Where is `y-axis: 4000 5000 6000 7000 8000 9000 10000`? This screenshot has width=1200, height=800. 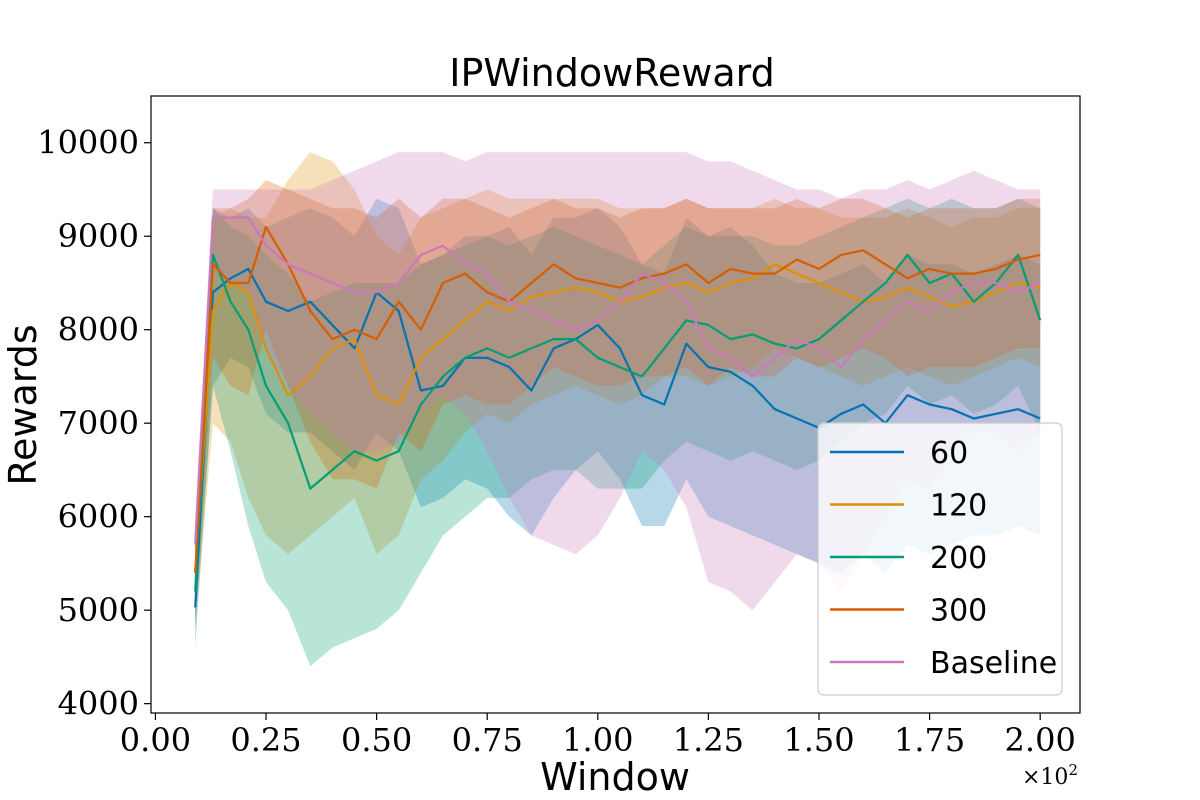 y-axis: 4000 5000 6000 7000 8000 9000 10000 is located at coordinates (94, 423).